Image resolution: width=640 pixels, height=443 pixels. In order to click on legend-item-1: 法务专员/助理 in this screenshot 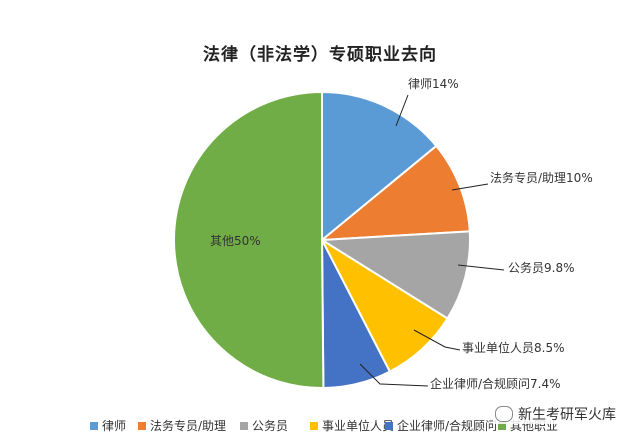, I will do `click(182, 425)`.